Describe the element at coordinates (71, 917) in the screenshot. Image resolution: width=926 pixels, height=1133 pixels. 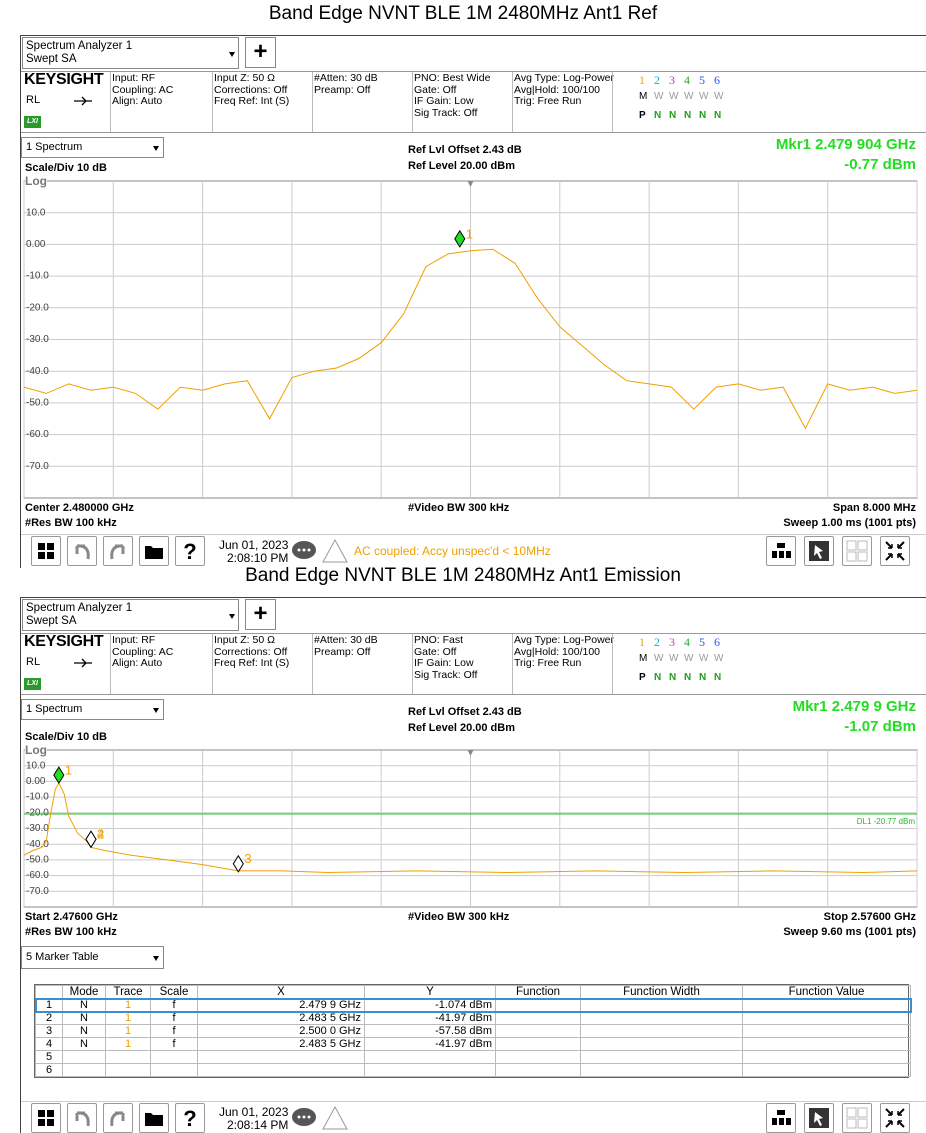
I see `footer-left: Start 2.47600 GHz` at that location.